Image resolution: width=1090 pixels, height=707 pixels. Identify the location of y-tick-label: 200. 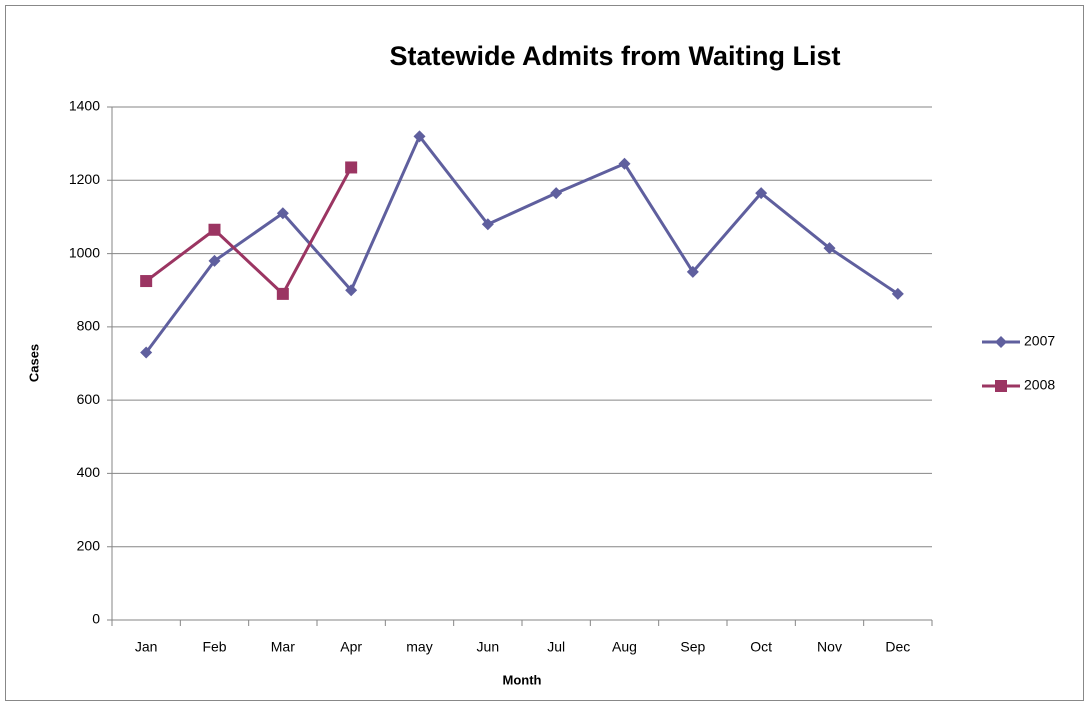
(89, 545).